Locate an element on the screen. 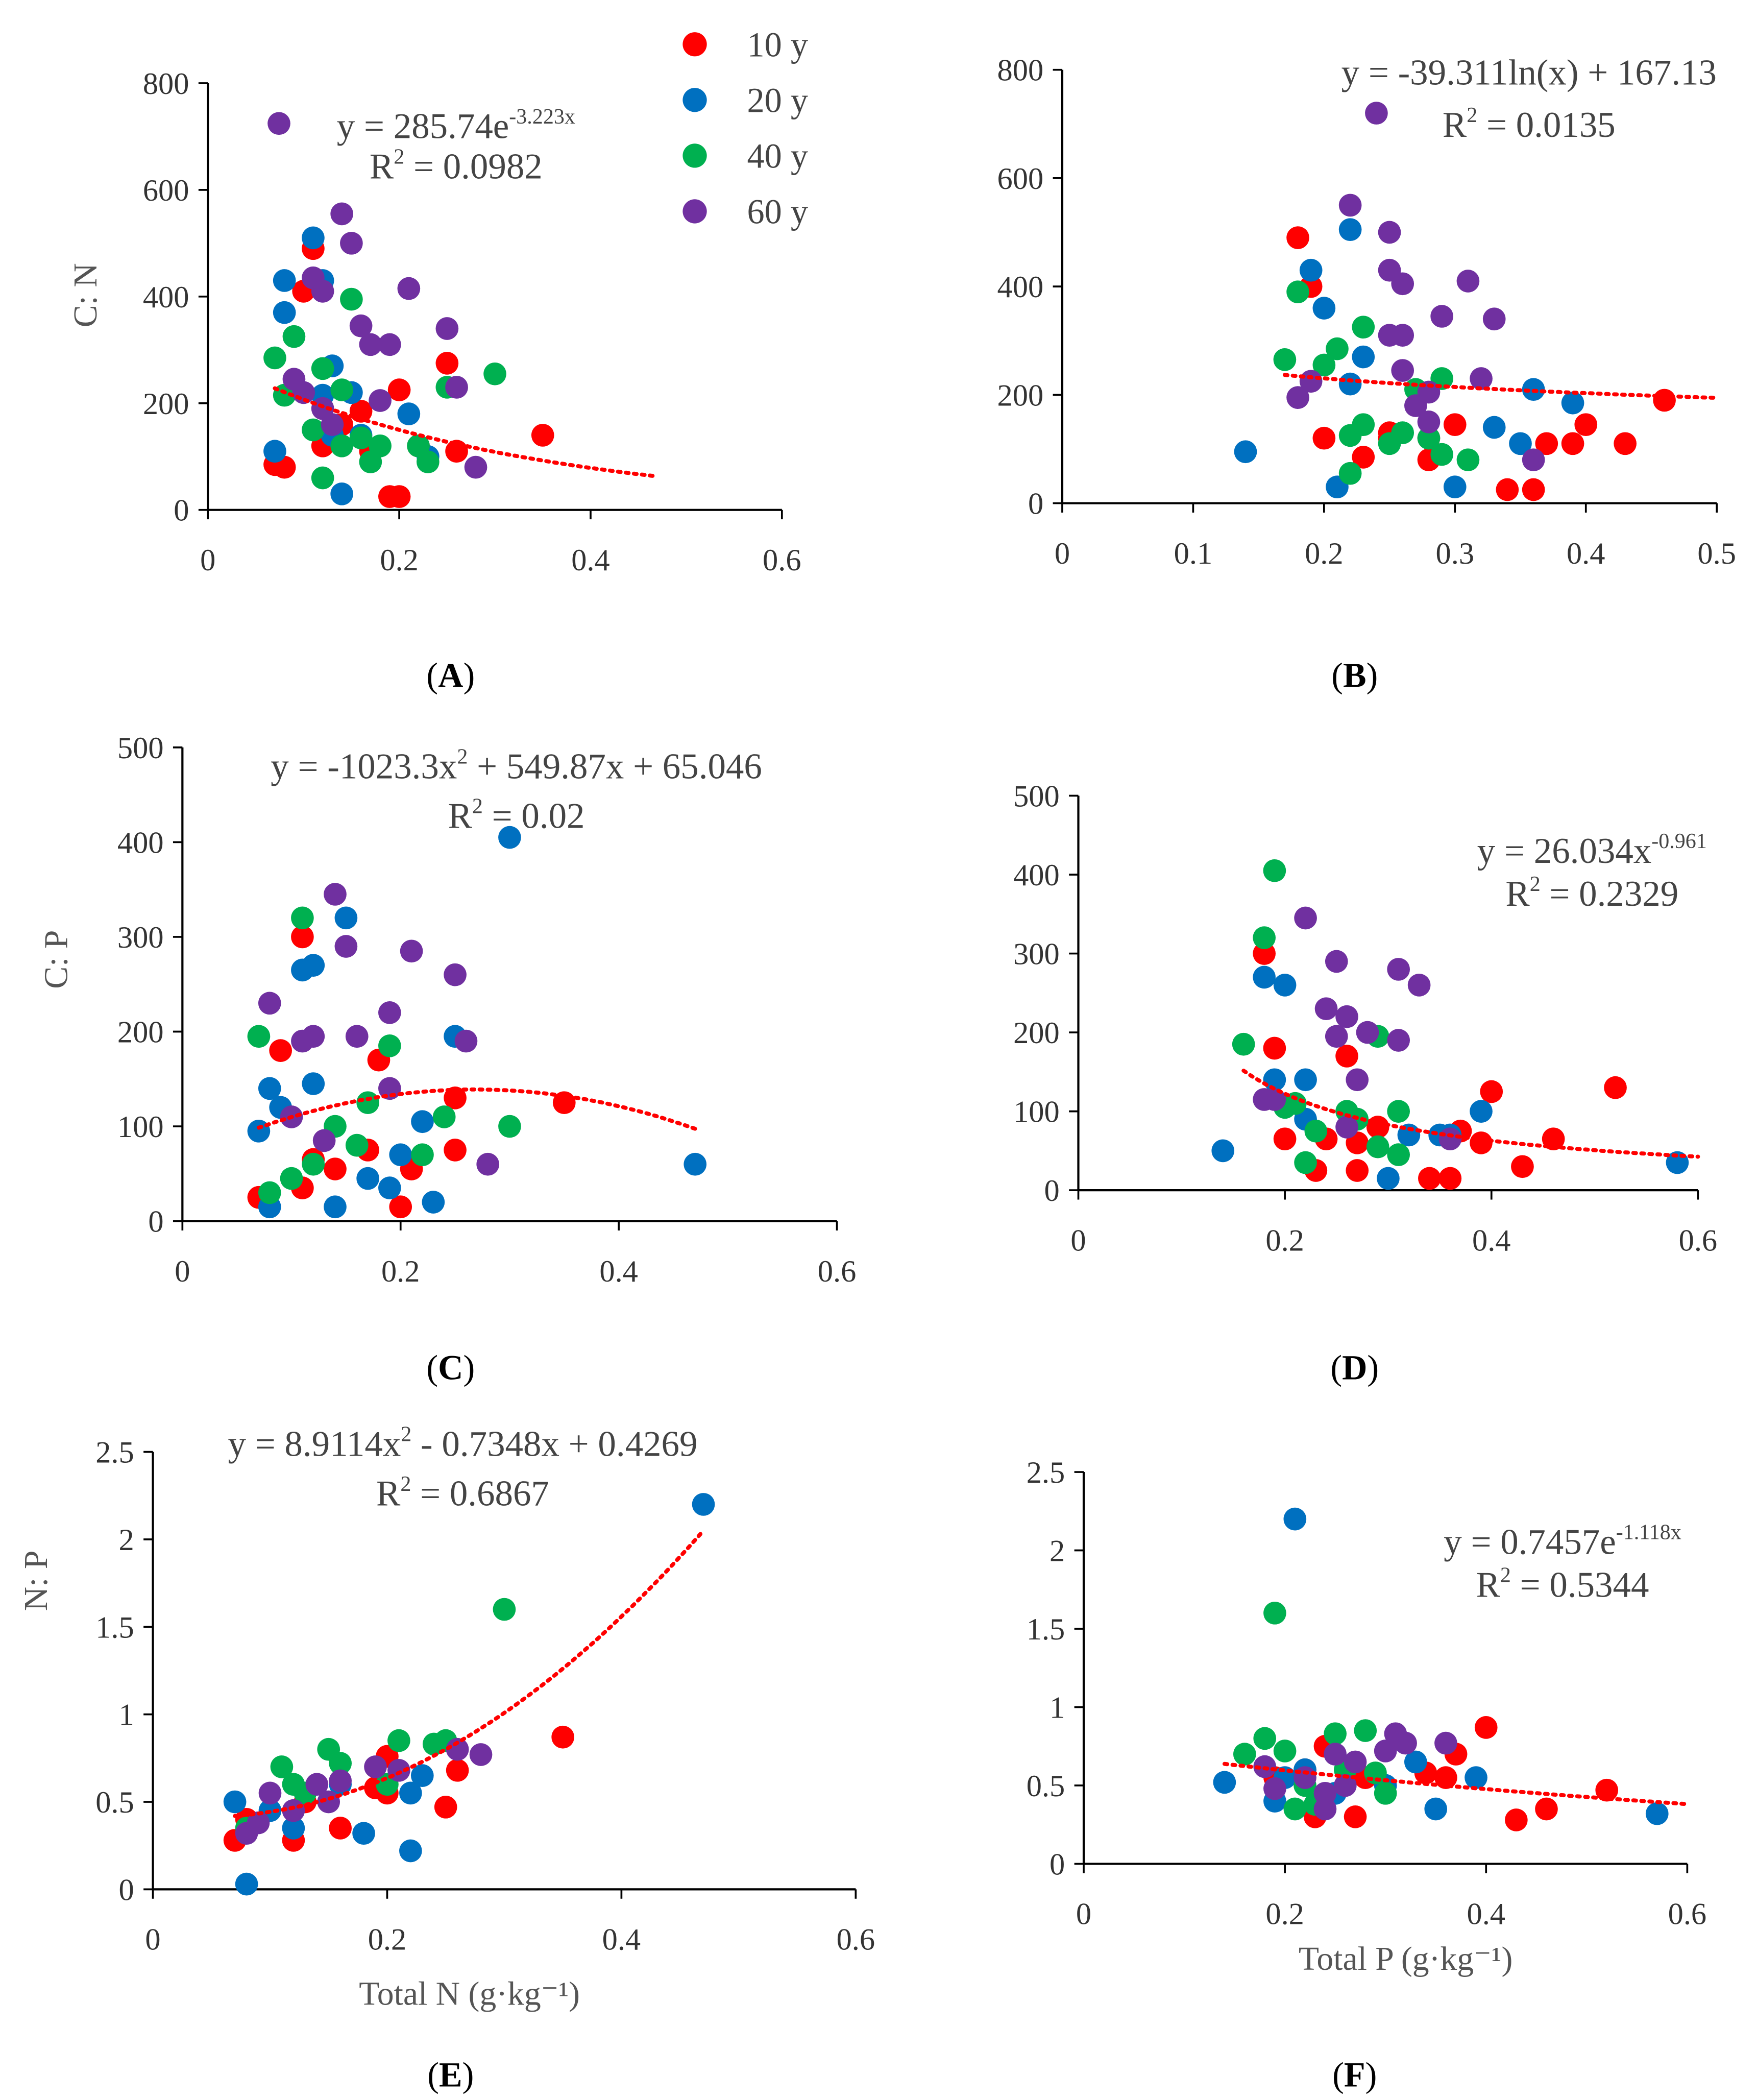  panel-caption: (F) is located at coordinates (1354, 2075).